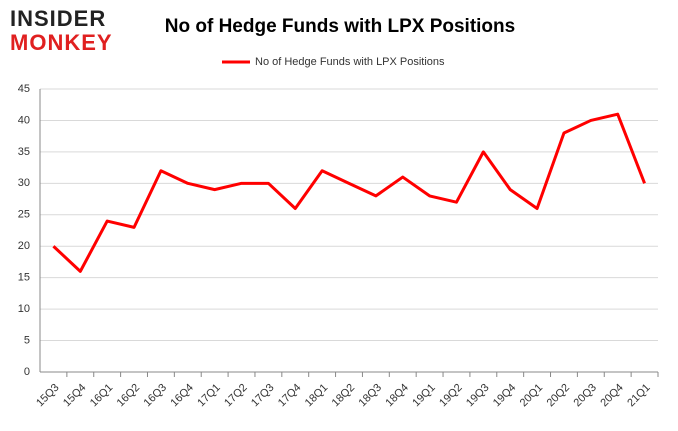 The width and height of the screenshot is (678, 431). Describe the element at coordinates (236, 396) in the screenshot. I see `x-tick-label: 17Q2` at that location.